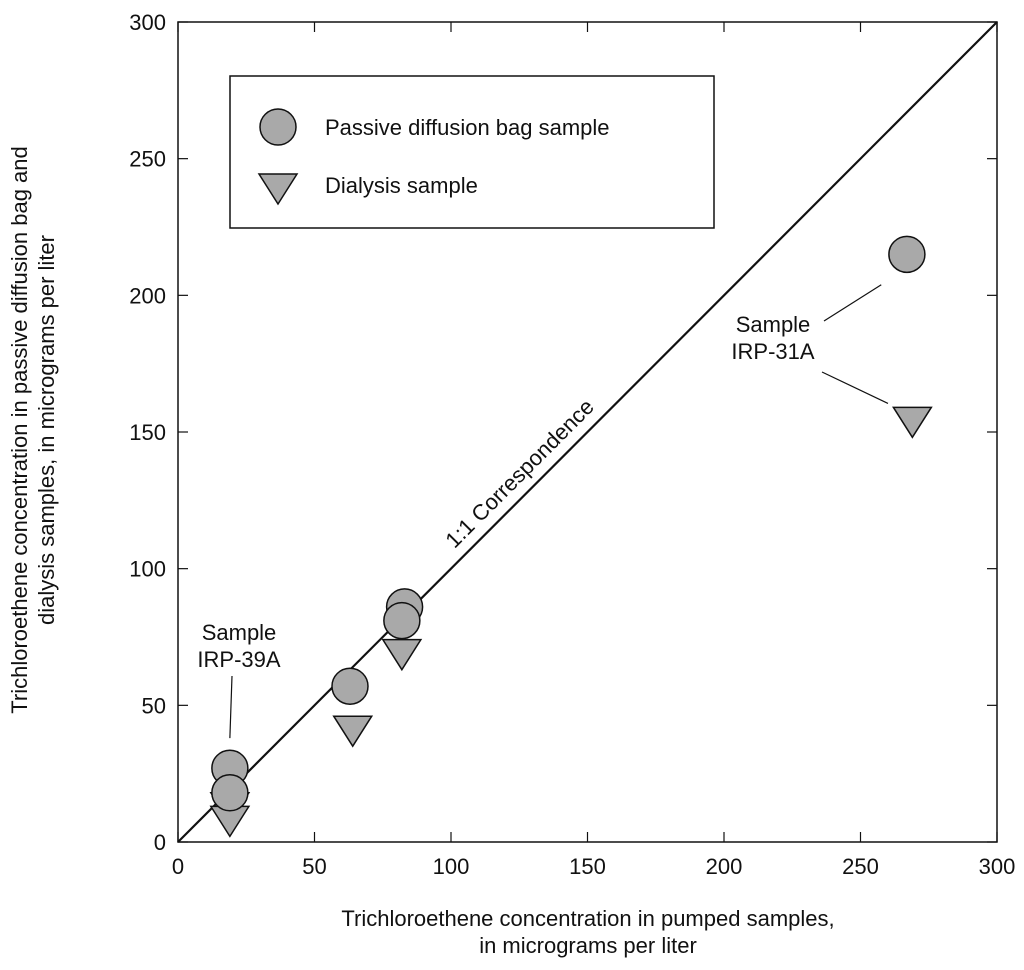 This screenshot has height=970, width=1024. I want to click on annotation-irp39a-leader, so click(231, 707).